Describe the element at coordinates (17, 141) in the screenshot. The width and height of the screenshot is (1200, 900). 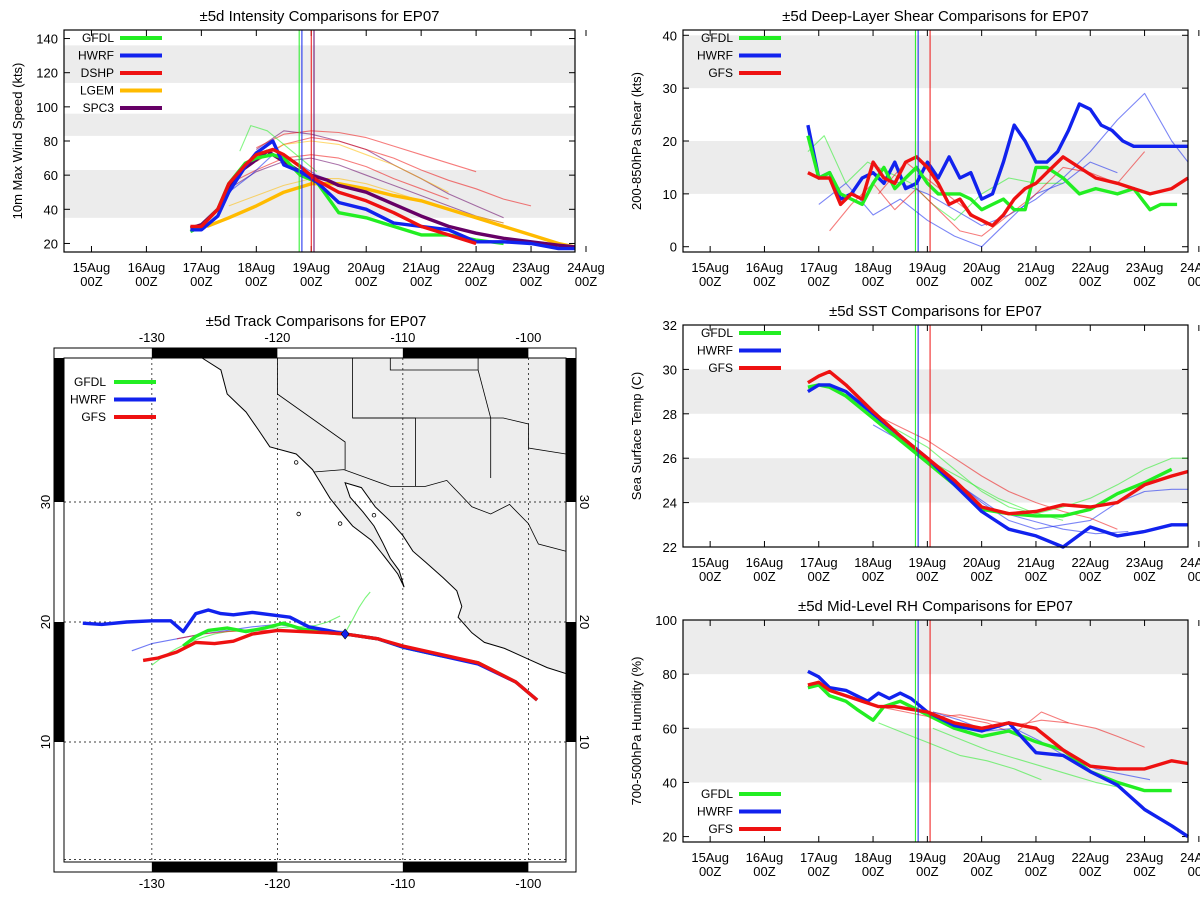
I see `intensity-ylabel: 10m Max Wind Speed (kts)` at that location.